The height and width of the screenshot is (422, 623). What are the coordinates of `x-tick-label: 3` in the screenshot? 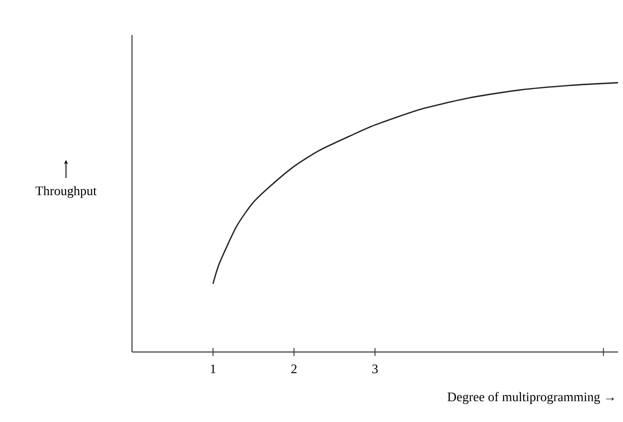 It's located at (375, 369).